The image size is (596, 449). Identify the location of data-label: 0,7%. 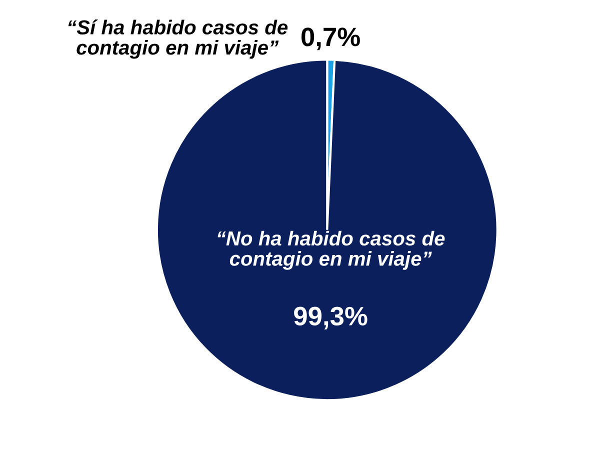
(331, 39).